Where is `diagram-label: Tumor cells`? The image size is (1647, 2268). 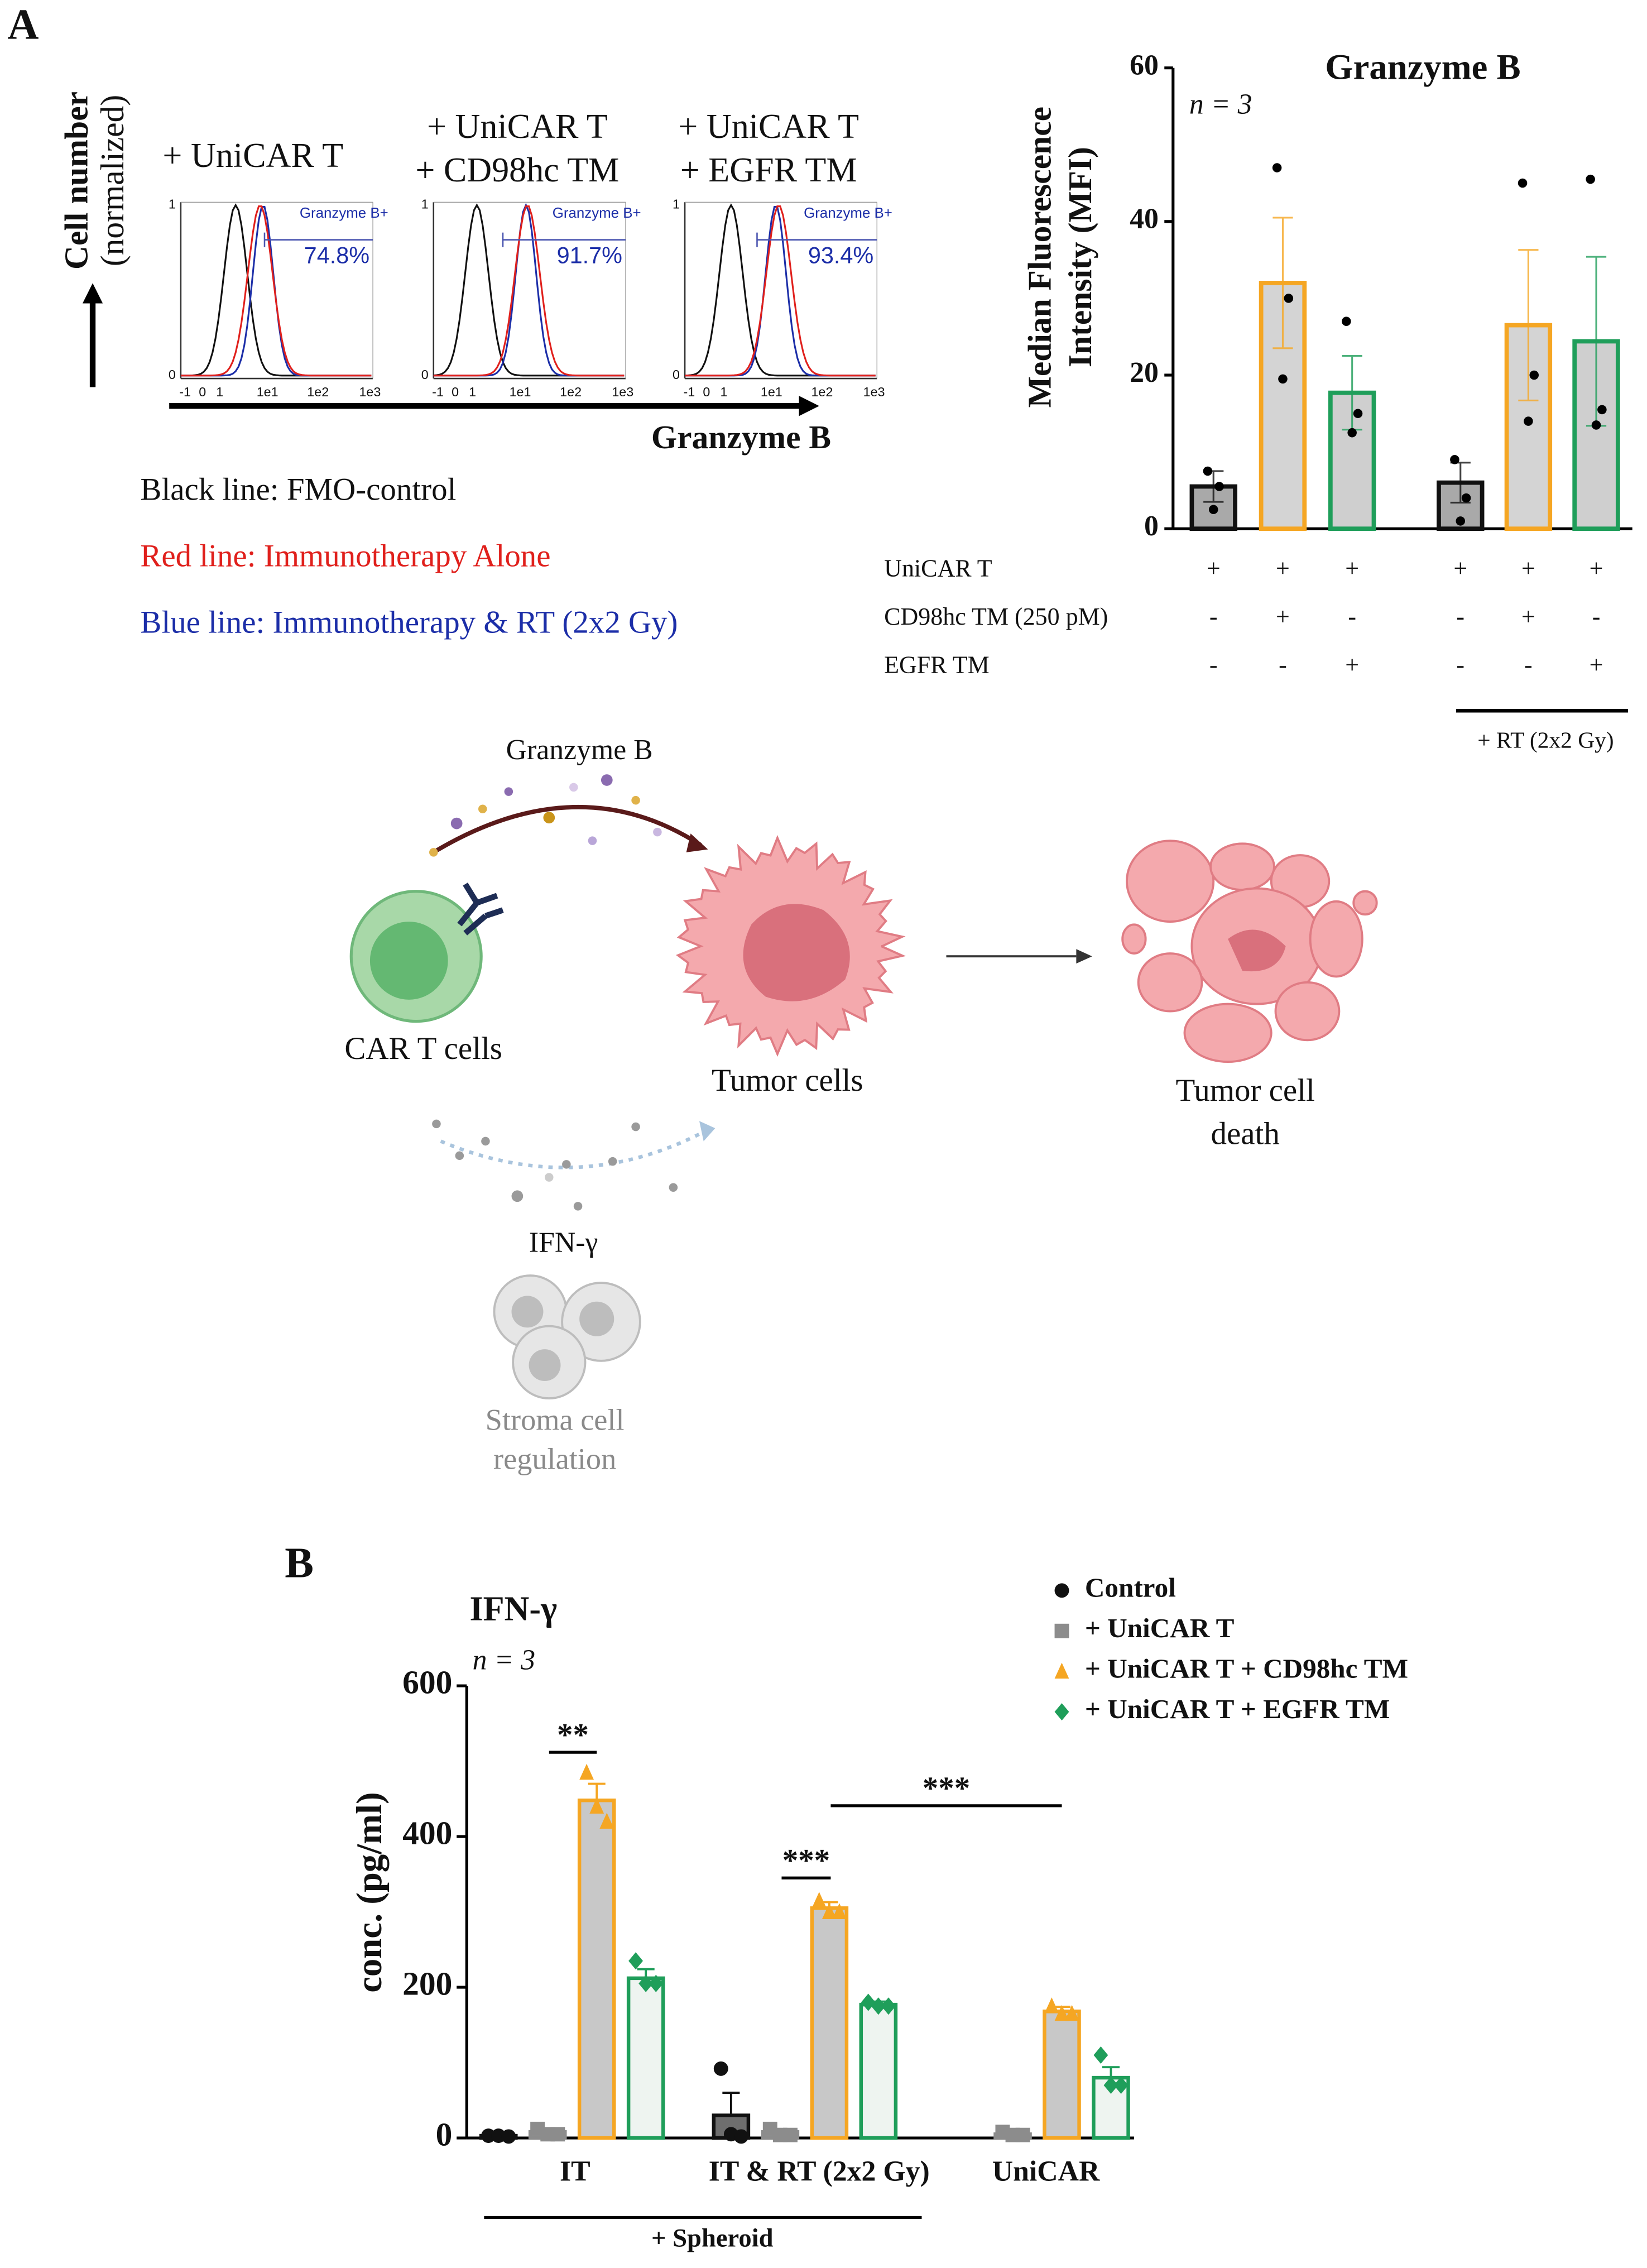
diagram-label: Tumor cells is located at coordinates (788, 1080).